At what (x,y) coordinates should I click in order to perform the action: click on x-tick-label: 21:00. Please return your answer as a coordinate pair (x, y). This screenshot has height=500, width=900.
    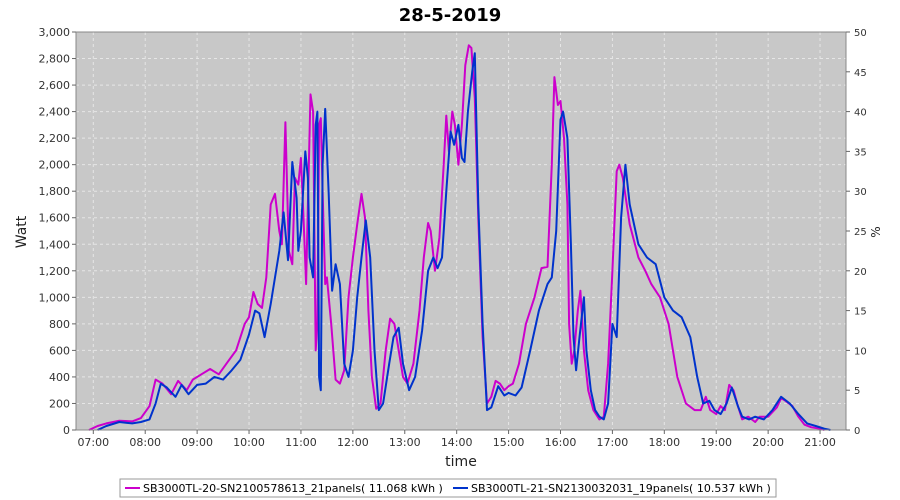
    Looking at the image, I should click on (820, 442).